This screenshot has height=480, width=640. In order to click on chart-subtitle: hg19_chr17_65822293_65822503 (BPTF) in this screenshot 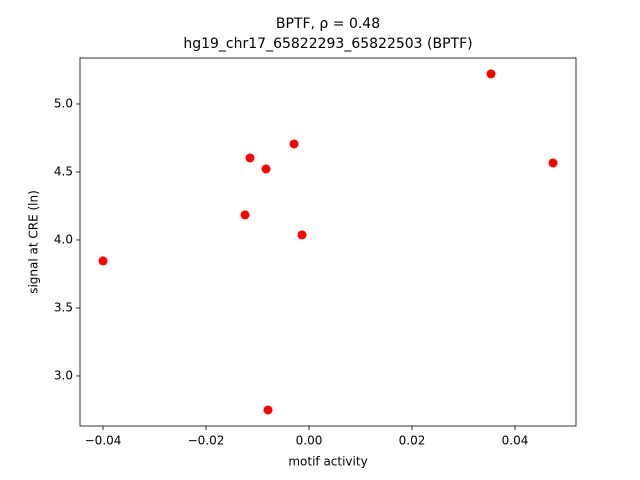, I will do `click(327, 44)`.